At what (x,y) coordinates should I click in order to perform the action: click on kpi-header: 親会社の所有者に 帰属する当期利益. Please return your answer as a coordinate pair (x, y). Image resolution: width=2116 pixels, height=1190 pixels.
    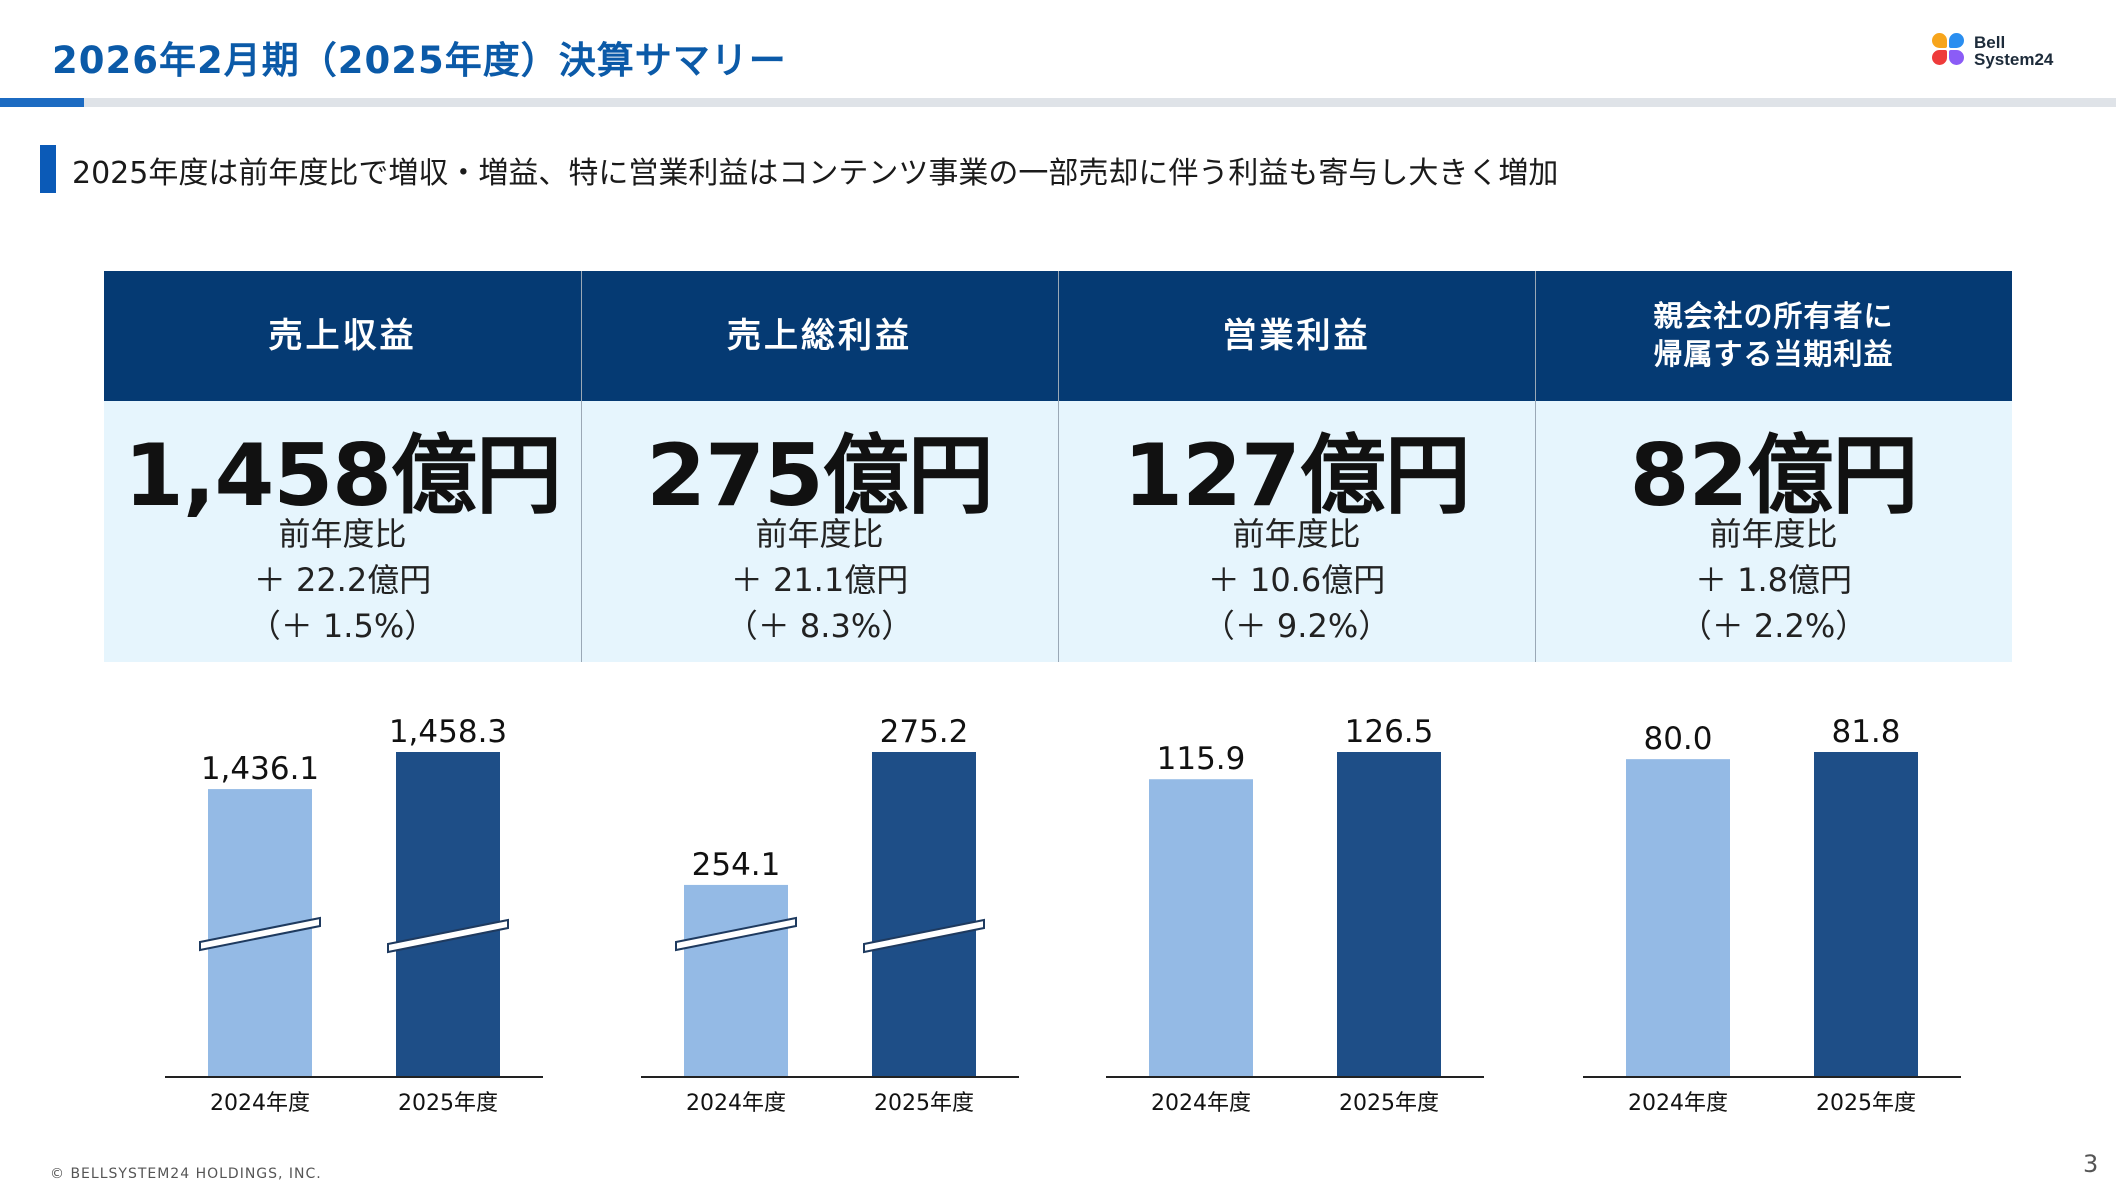
    Looking at the image, I should click on (1773, 336).